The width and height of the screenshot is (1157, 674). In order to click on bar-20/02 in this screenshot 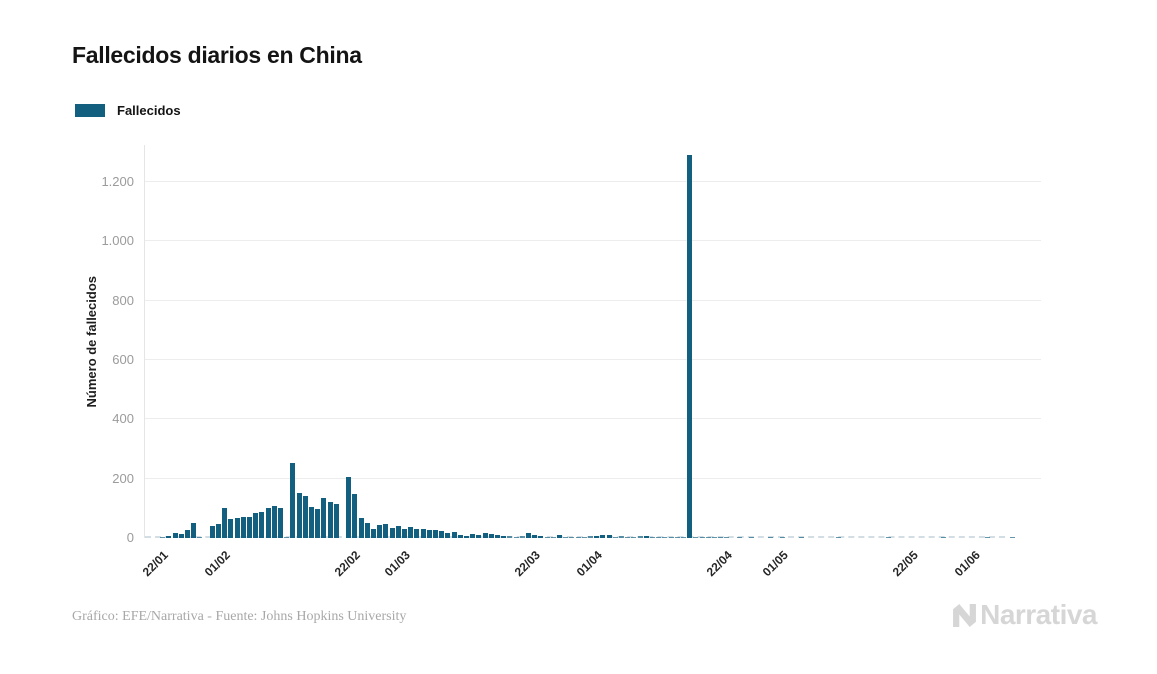, I will do `click(336, 521)`.